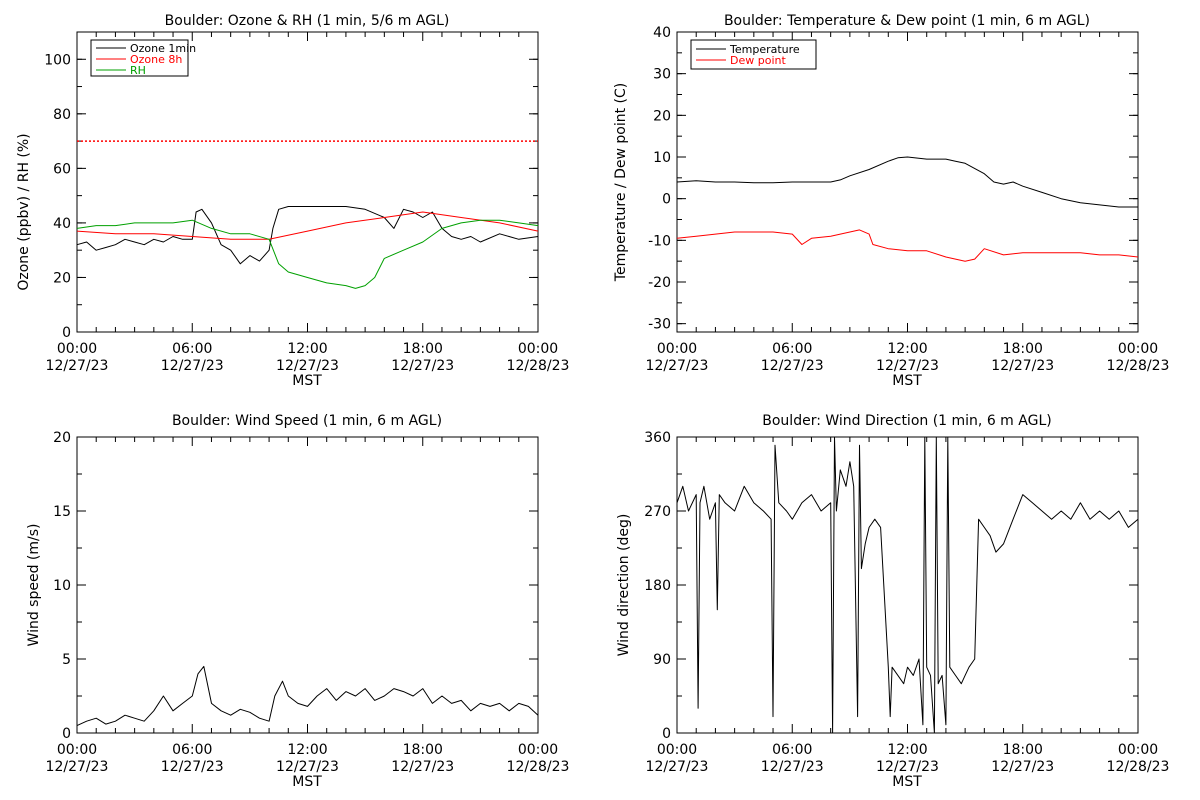 The image size is (1200, 800). What do you see at coordinates (662, 660) in the screenshot?
I see `wind-direction-ytick-label: 90` at bounding box center [662, 660].